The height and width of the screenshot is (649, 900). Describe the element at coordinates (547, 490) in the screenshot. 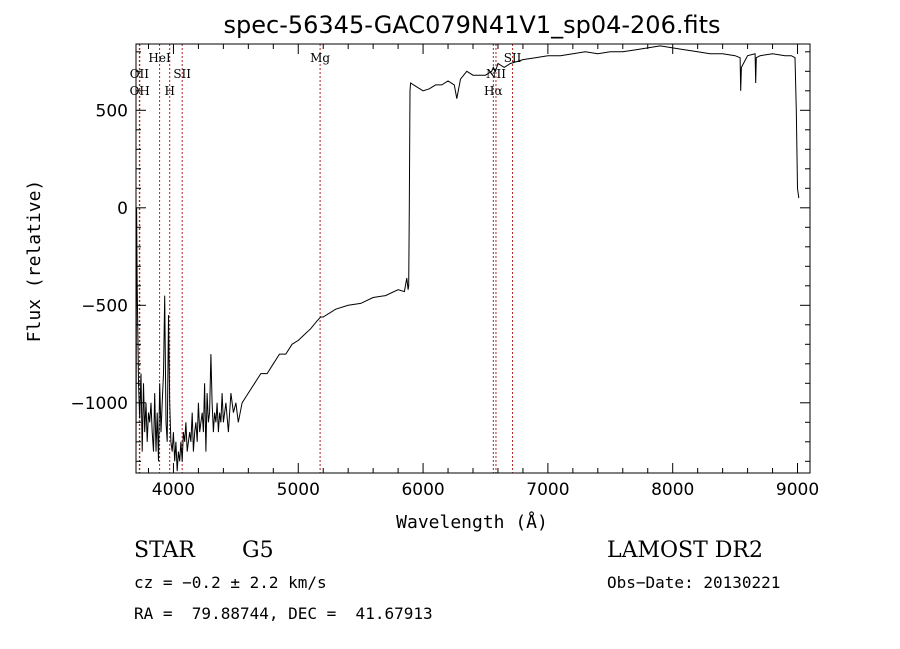

I see `x-tick-label: 7000` at that location.